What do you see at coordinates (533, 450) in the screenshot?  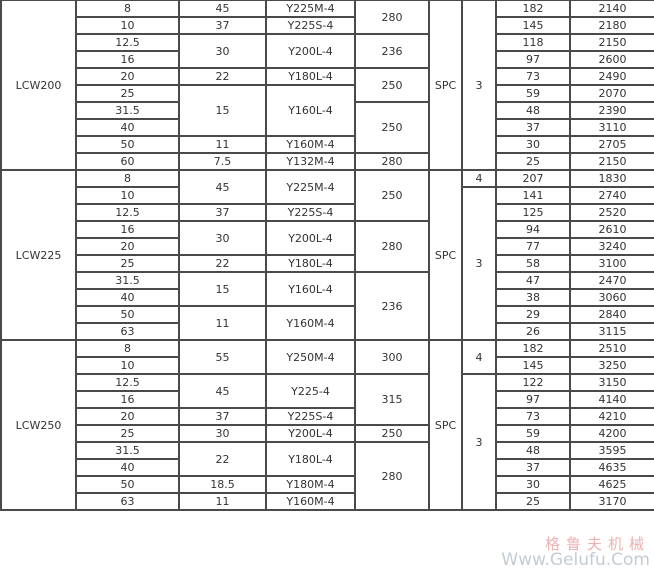 I see `cell-speed: 48` at bounding box center [533, 450].